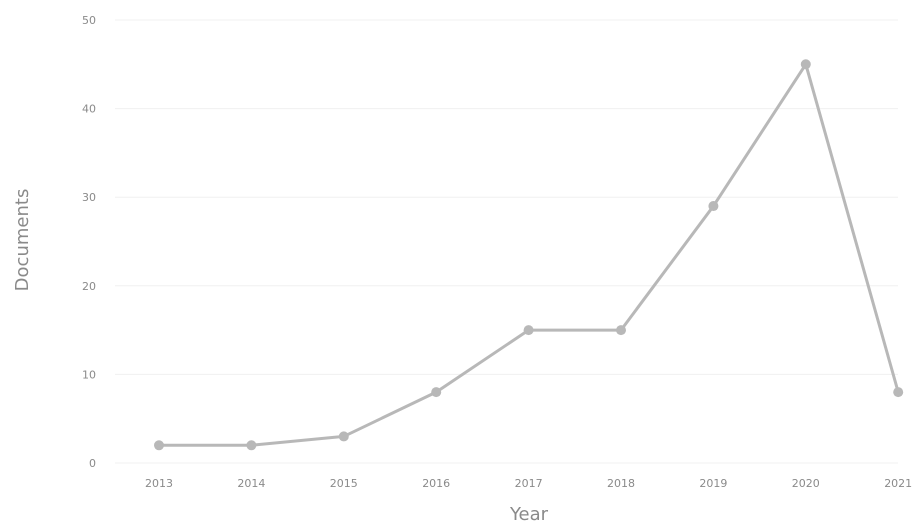 The height and width of the screenshot is (524, 916). I want to click on y-axis-title: Documents, so click(22, 240).